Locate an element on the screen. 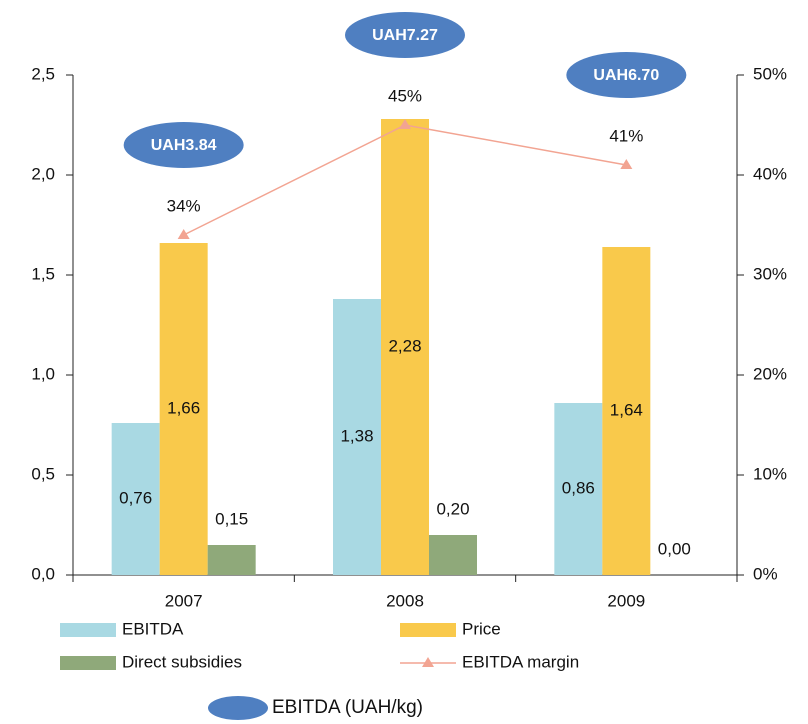  y2-tick-label: 50% is located at coordinates (770, 73).